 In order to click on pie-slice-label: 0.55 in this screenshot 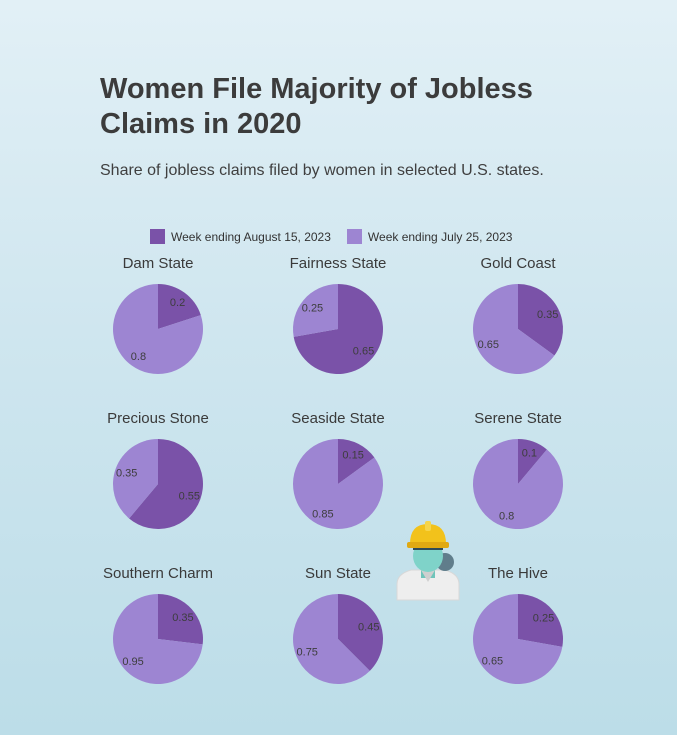, I will do `click(189, 496)`.